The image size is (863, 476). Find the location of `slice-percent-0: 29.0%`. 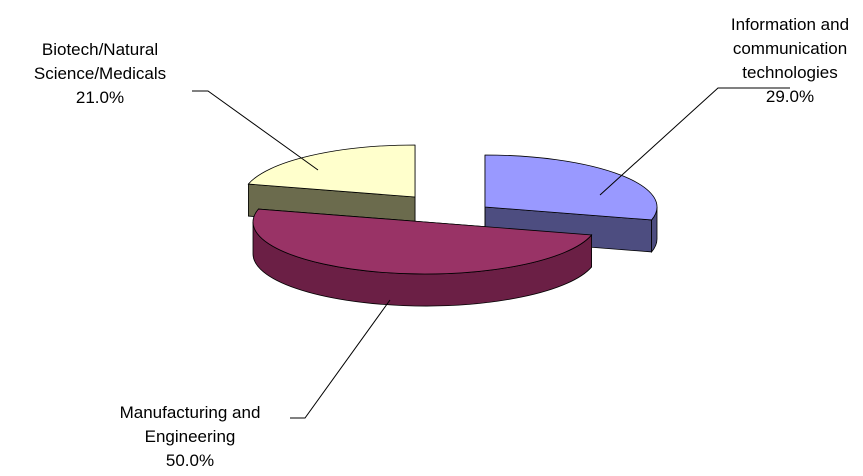

slice-percent-0: 29.0% is located at coordinates (790, 96).